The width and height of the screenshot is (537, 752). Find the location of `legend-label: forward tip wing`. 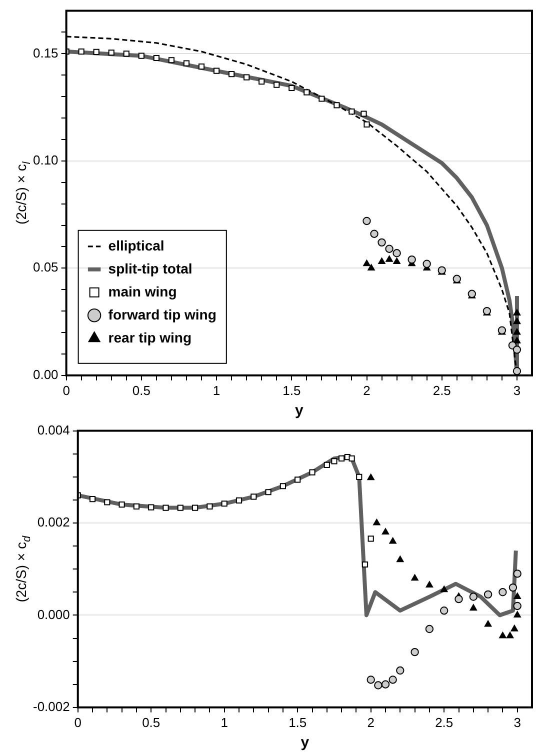

legend-label: forward tip wing is located at coordinates (162, 314).